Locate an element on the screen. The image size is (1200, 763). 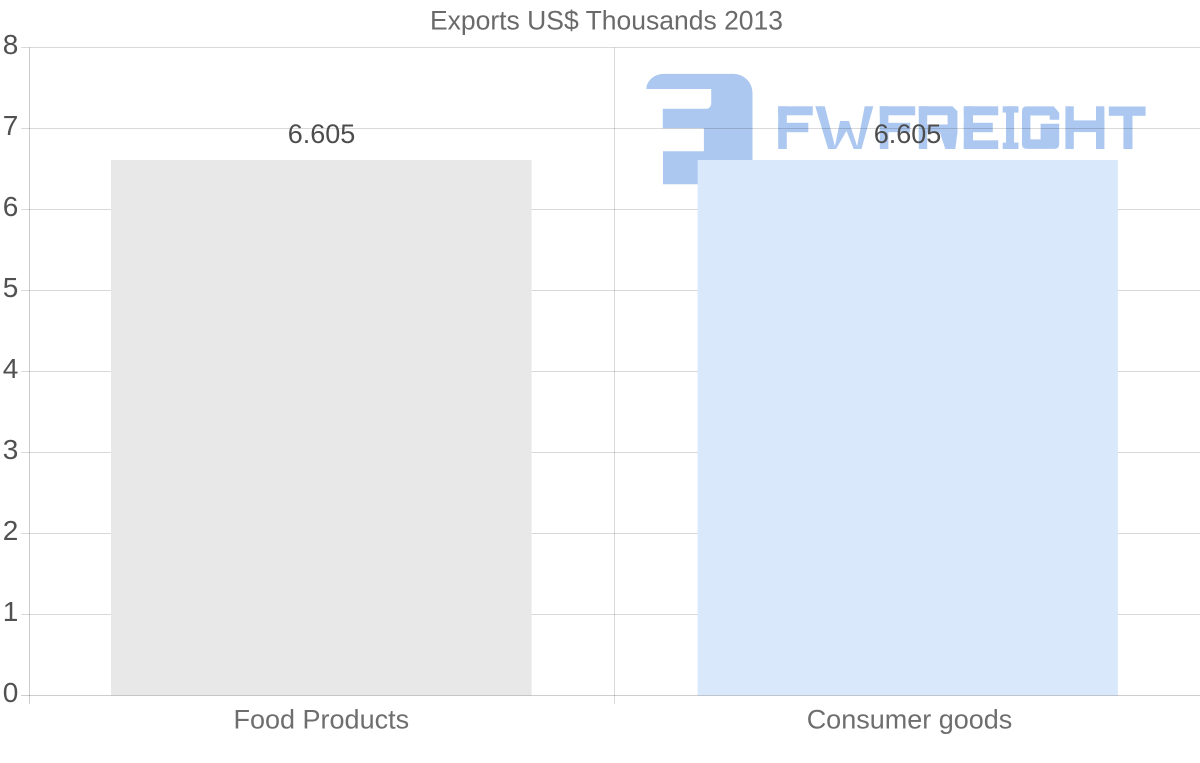
svg-text: 5 is located at coordinates (11, 287).